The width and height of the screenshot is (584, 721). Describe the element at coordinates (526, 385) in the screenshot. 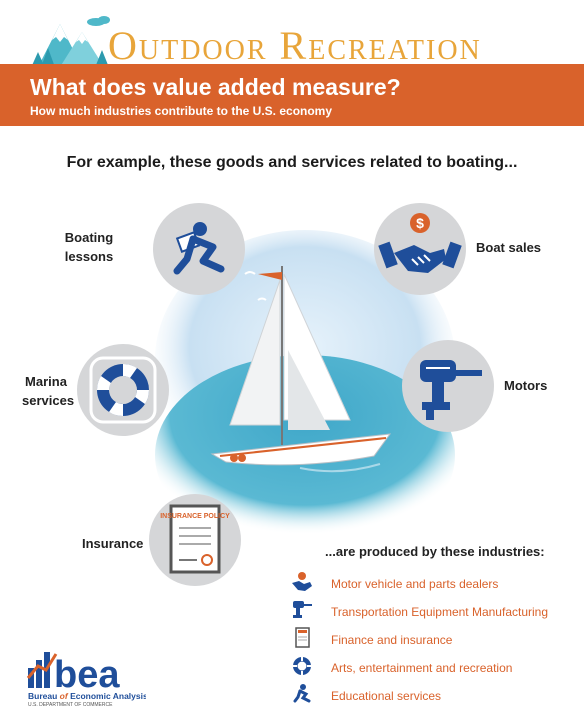

I see `motors-label: Motors` at that location.